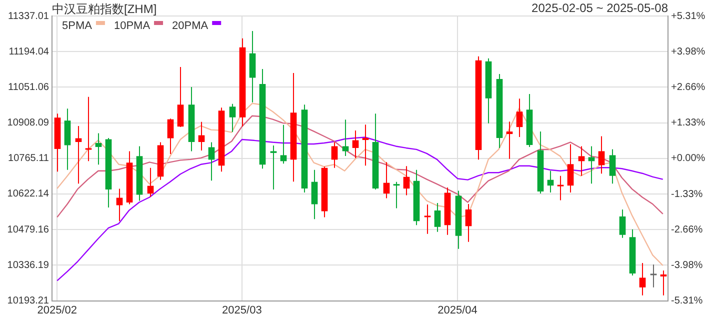 The width and height of the screenshot is (720, 320). What do you see at coordinates (688, 16) in the screenshot?
I see `y2-tick-label: +5.31%` at bounding box center [688, 16].